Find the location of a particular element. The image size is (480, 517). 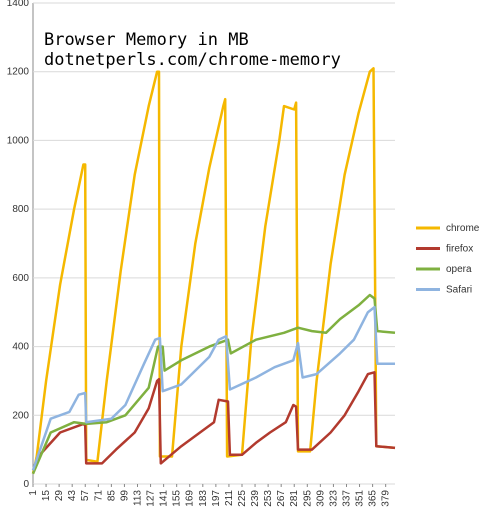

y-tick-label: 1400 is located at coordinates (18, 4).